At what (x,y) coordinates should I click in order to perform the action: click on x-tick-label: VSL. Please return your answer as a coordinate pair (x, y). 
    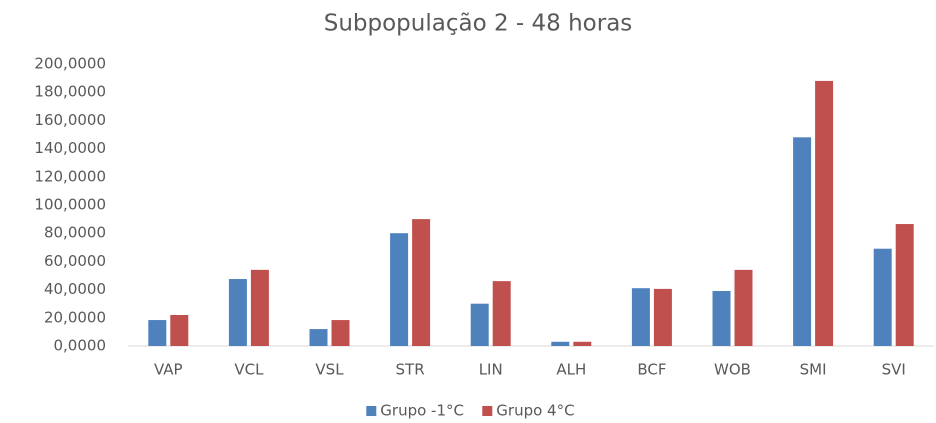
    Looking at the image, I should click on (329, 370).